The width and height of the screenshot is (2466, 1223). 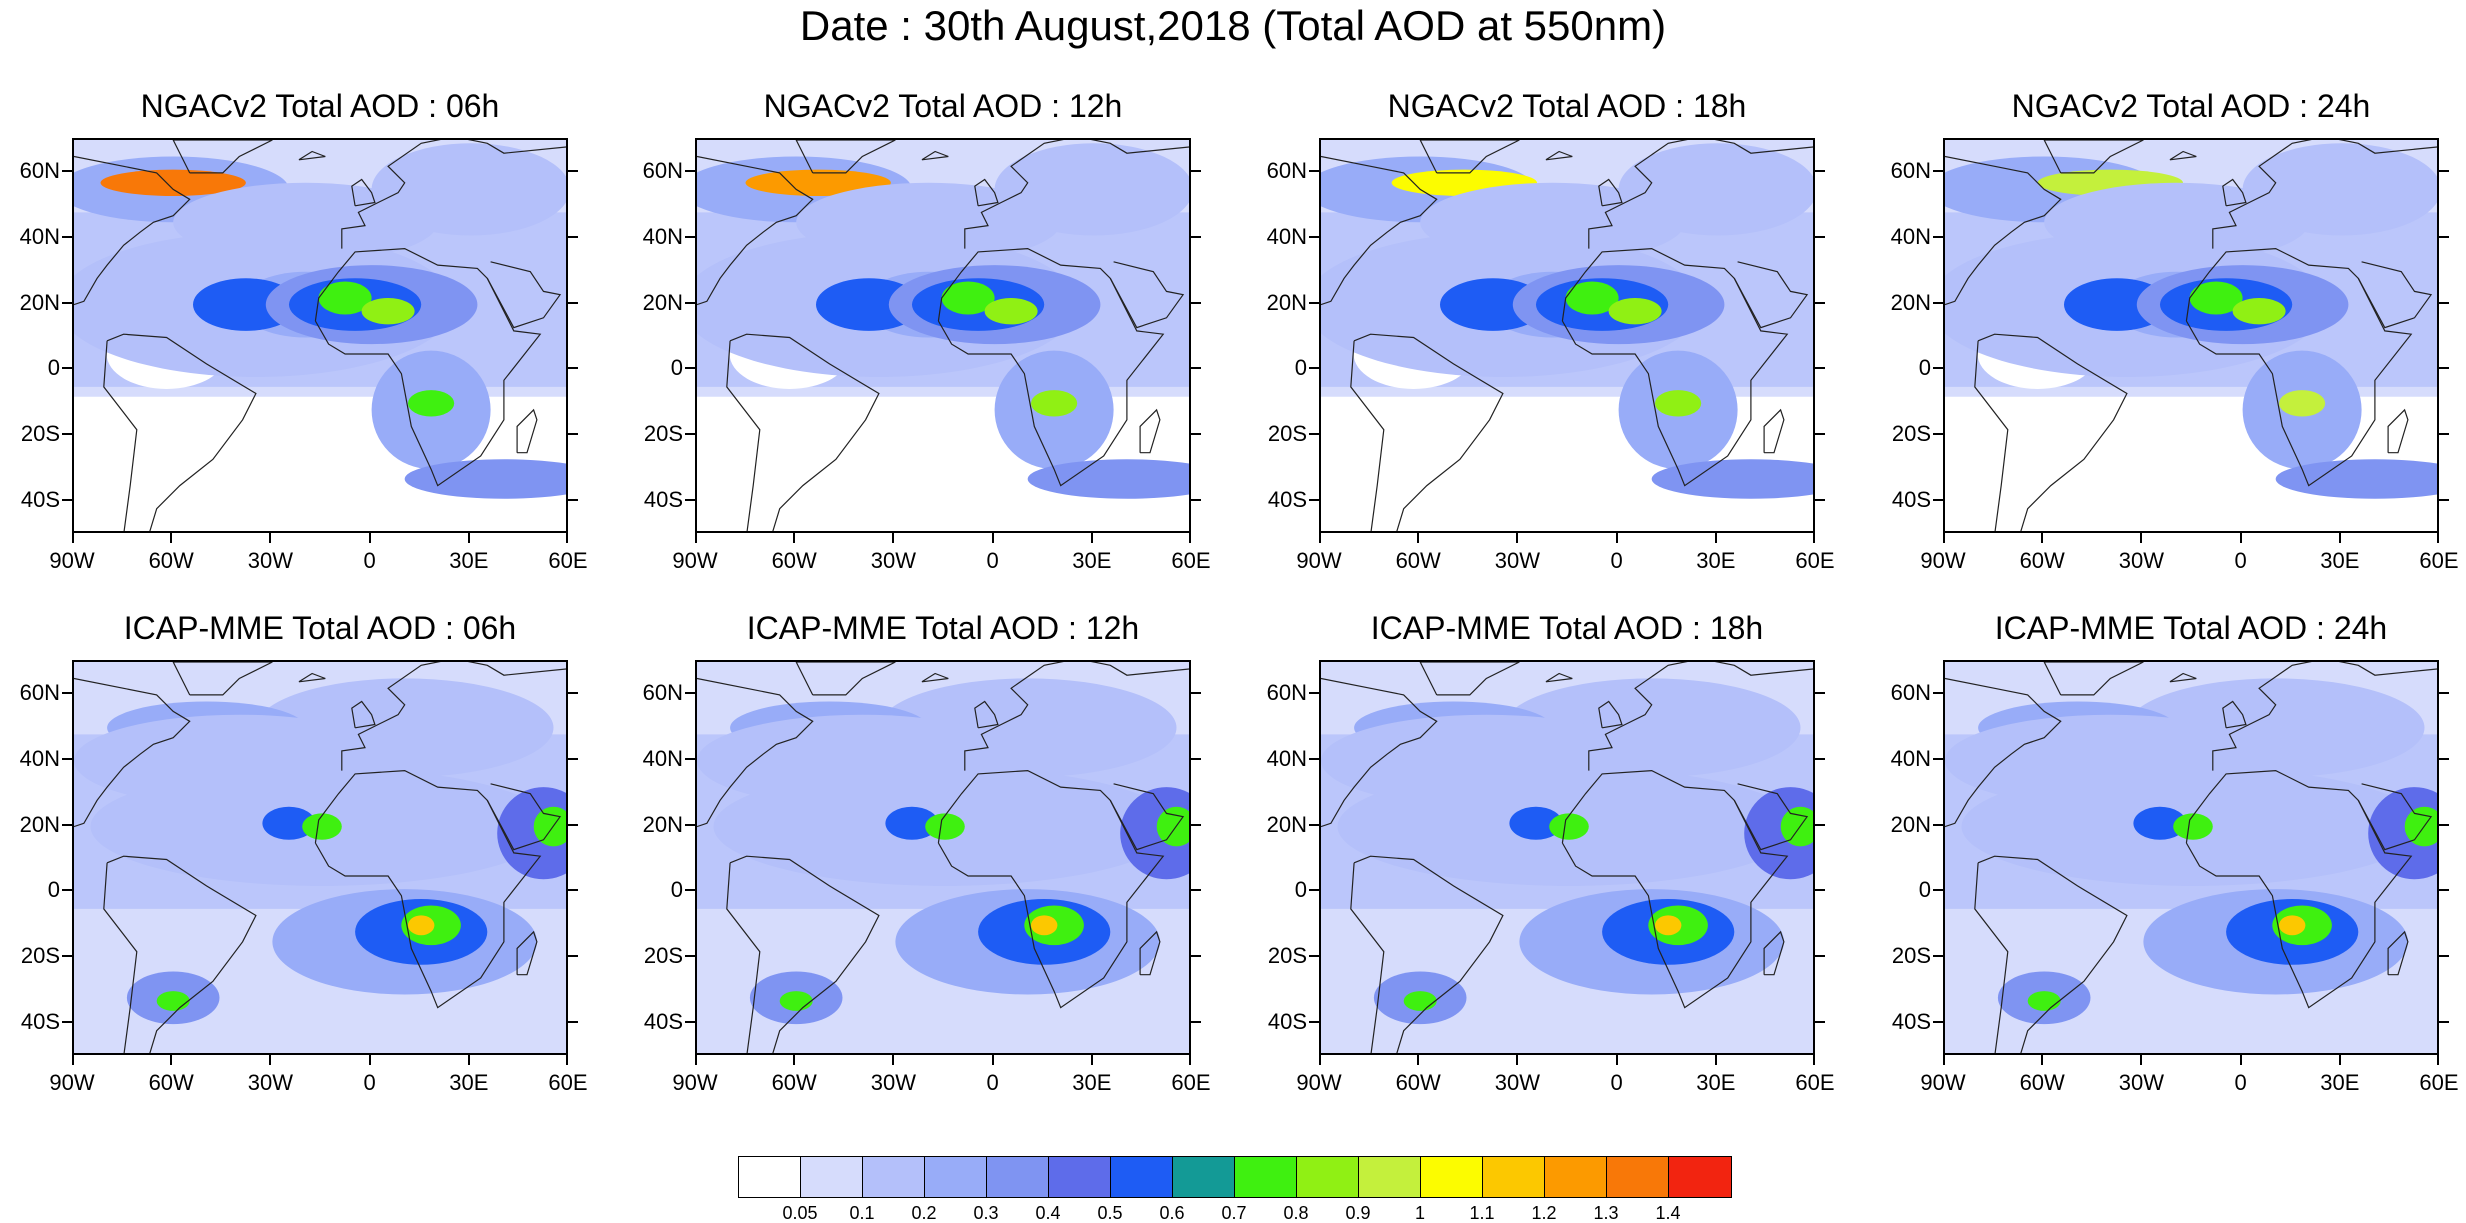 What do you see at coordinates (1567, 106) in the screenshot?
I see `panel-title: NGACv2 Total AOD : 18h` at bounding box center [1567, 106].